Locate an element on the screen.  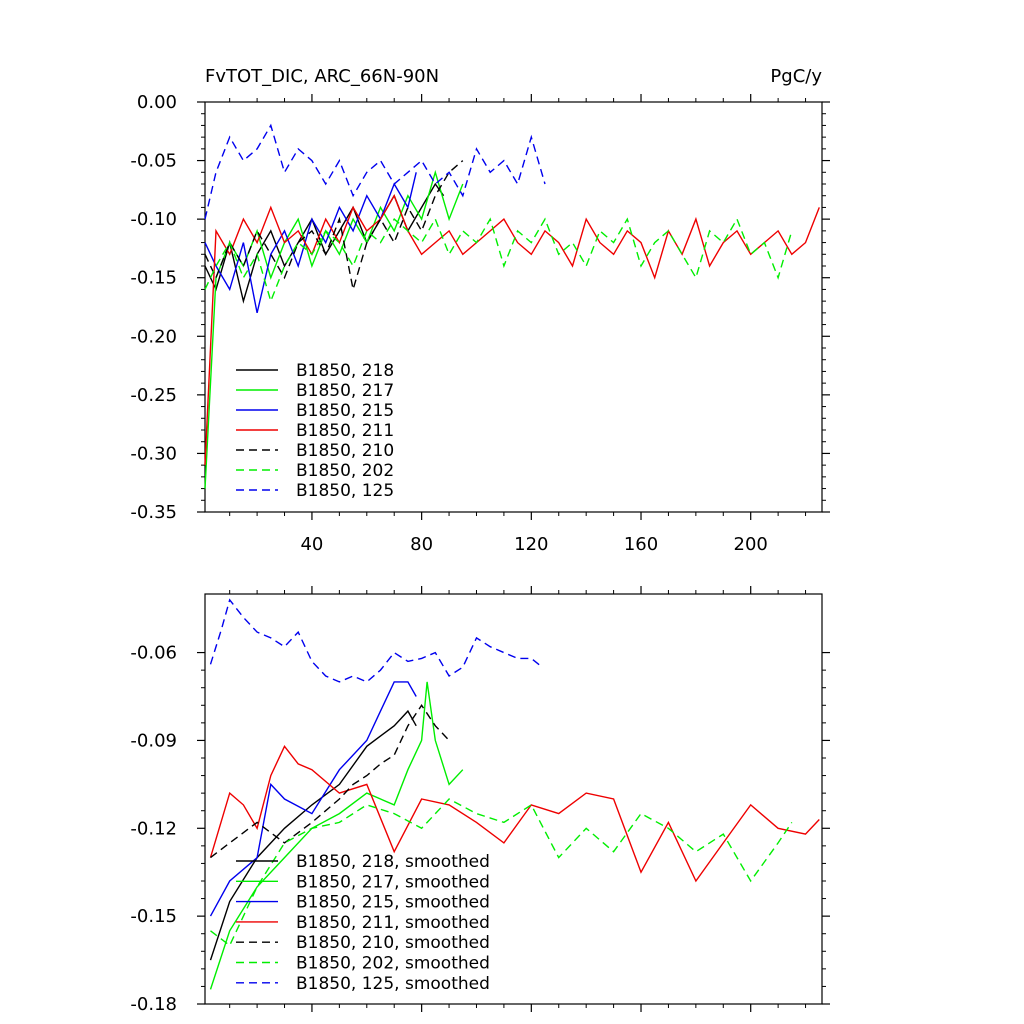
bottom-legend-label-4: B1850, 210, smoothed is located at coordinates (393, 943).